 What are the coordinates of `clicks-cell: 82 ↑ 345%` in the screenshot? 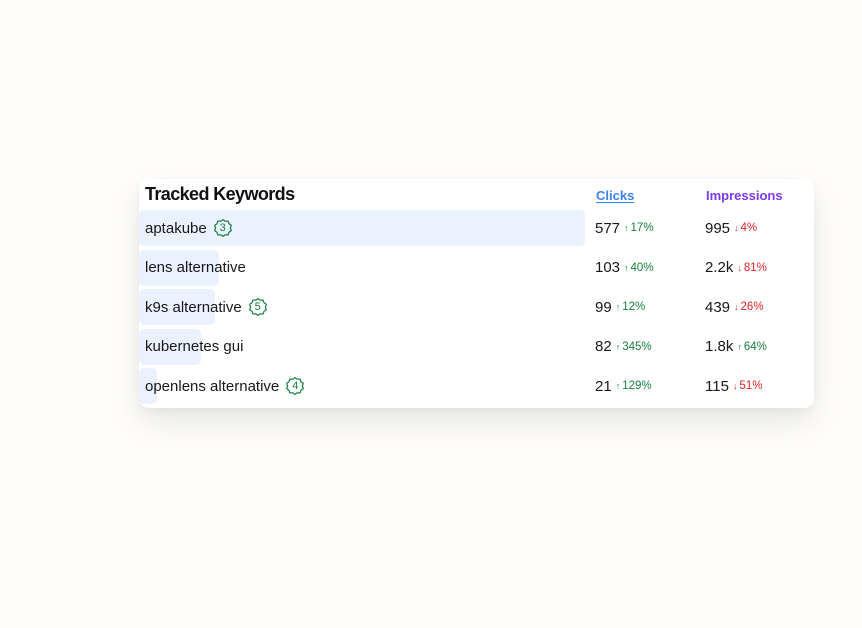 It's located at (623, 347).